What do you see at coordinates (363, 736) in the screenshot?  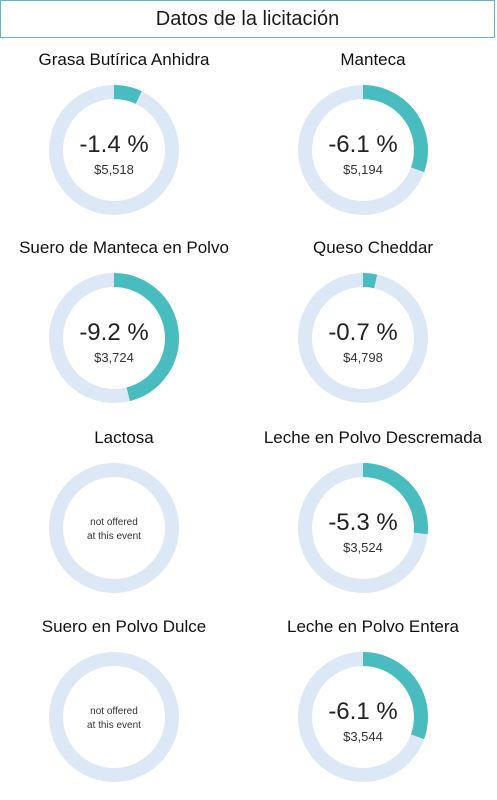 I see `price-label: $3,544` at bounding box center [363, 736].